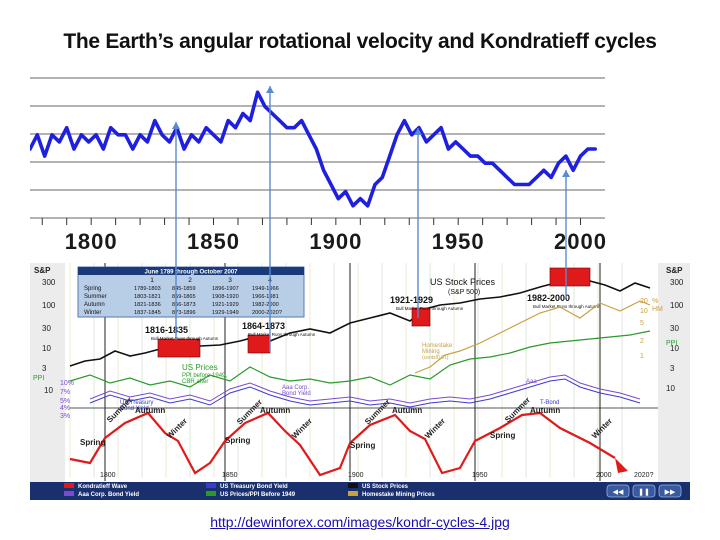  I want to click on x-tick-label: 1950, so click(458, 241).